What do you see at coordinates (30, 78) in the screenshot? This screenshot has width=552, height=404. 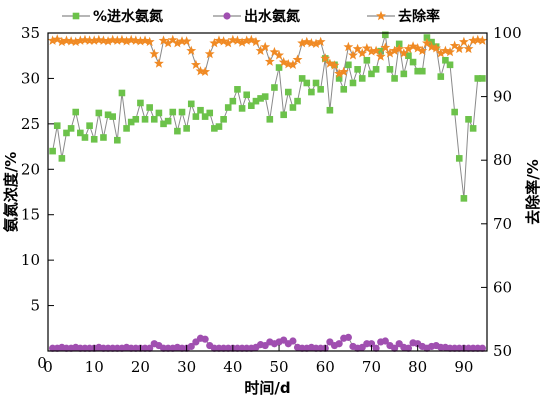 I see `y-left-tick-label: 30` at bounding box center [30, 78].